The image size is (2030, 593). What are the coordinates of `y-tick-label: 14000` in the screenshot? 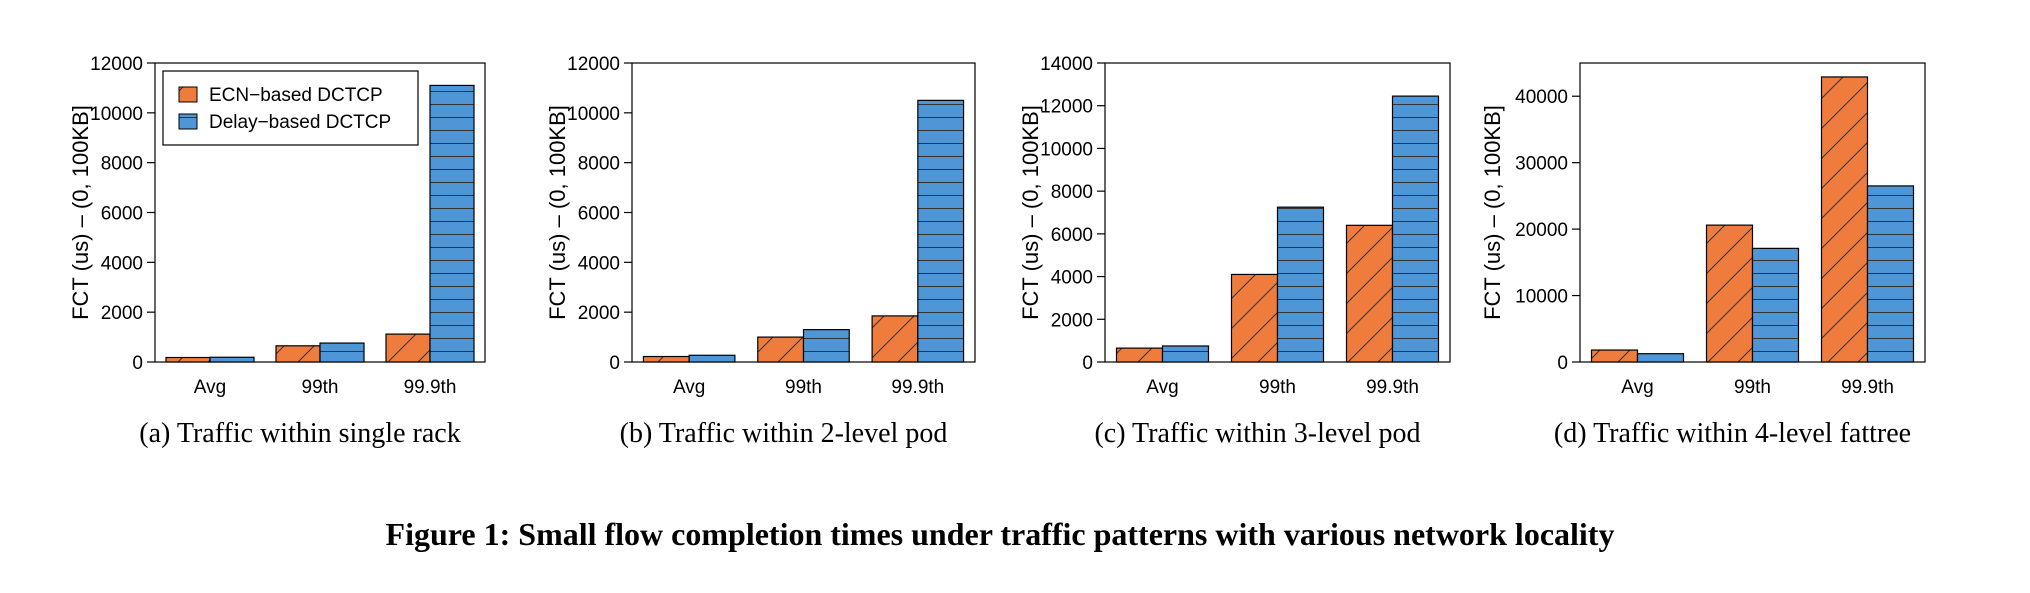 It's located at (1066, 64).